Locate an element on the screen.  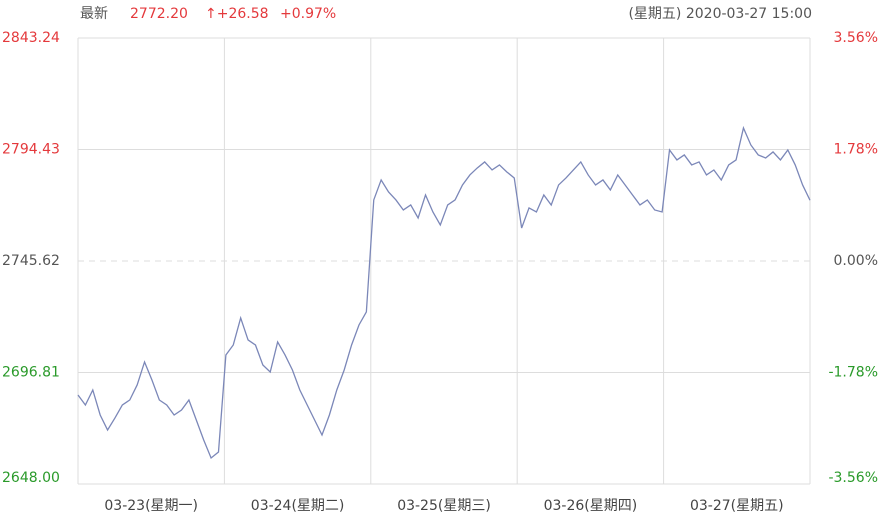
latest-change: ↑+26.58 is located at coordinates (237, 14).